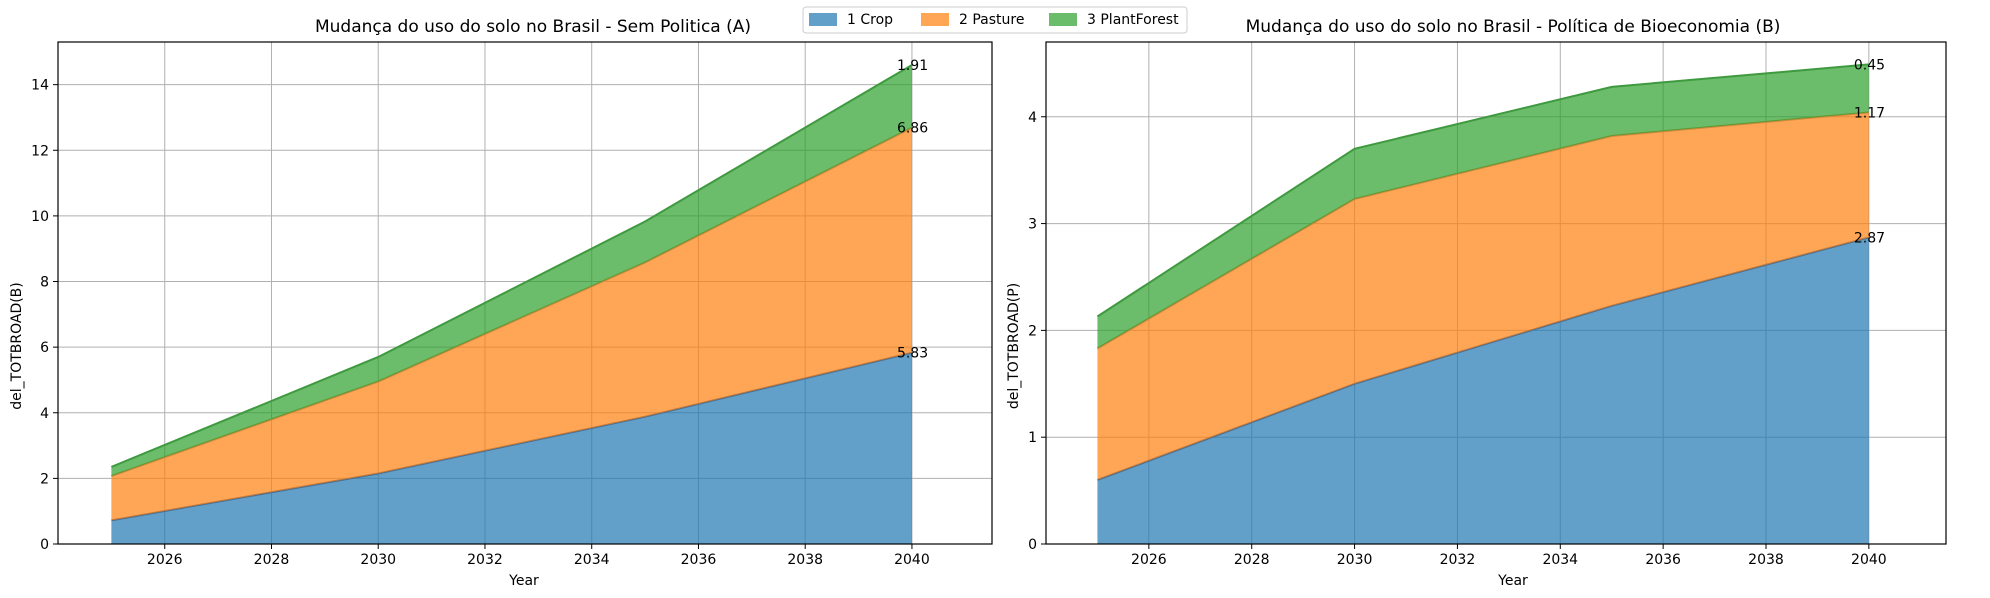  Describe the element at coordinates (1869, 151) in the screenshot. I see `annotations: 2.87 1.17 0.45` at that location.